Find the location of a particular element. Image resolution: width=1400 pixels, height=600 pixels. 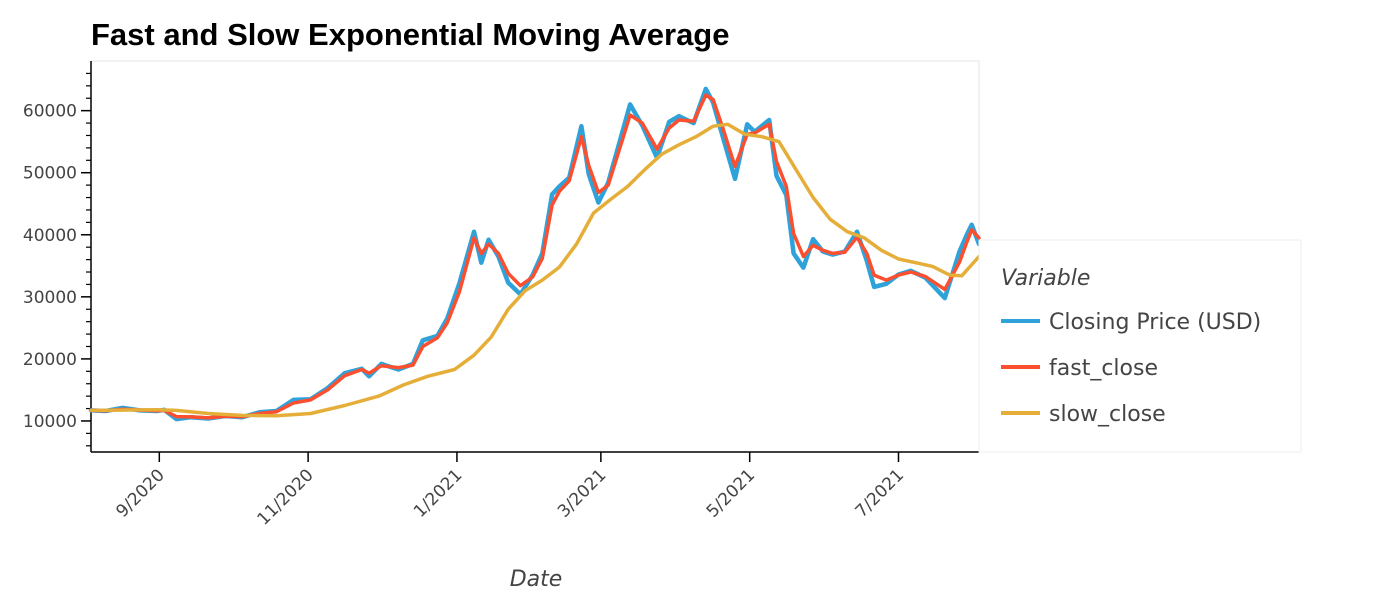

y-tick-label: 40000 is located at coordinates (50, 236).